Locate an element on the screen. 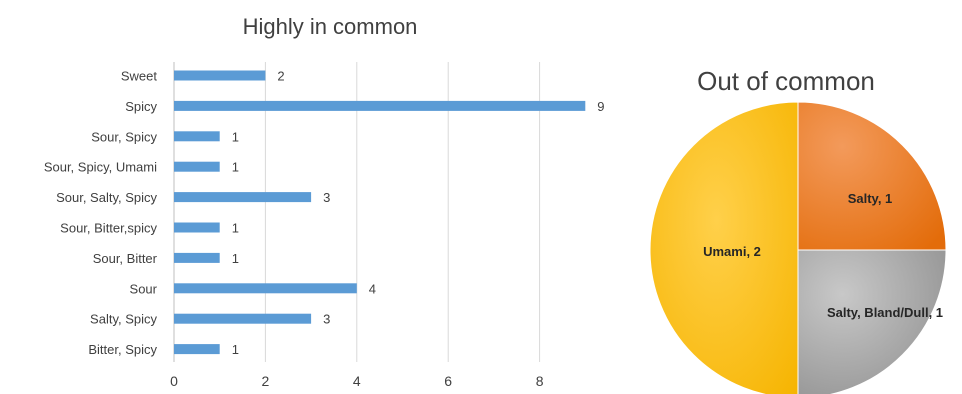 Image resolution: width=962 pixels, height=394 pixels. pie-chart-slice-labels: Salty, 1 Salty, Bland/Dull, 1 Umami, 2 is located at coordinates (823, 255).